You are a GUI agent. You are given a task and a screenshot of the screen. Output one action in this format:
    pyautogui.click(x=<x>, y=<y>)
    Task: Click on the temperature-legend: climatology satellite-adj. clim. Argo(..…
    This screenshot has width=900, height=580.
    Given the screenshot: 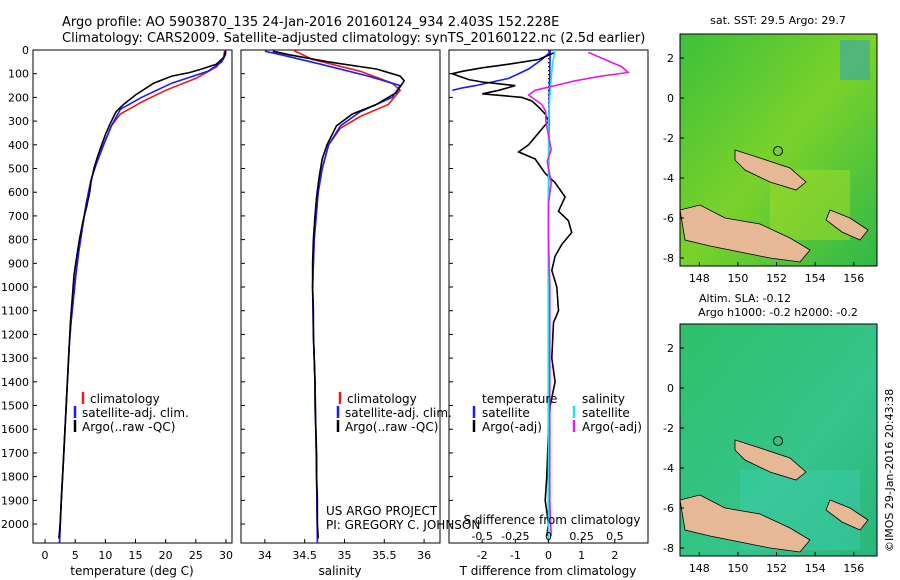 What is the action you would take?
    pyautogui.click(x=131, y=413)
    